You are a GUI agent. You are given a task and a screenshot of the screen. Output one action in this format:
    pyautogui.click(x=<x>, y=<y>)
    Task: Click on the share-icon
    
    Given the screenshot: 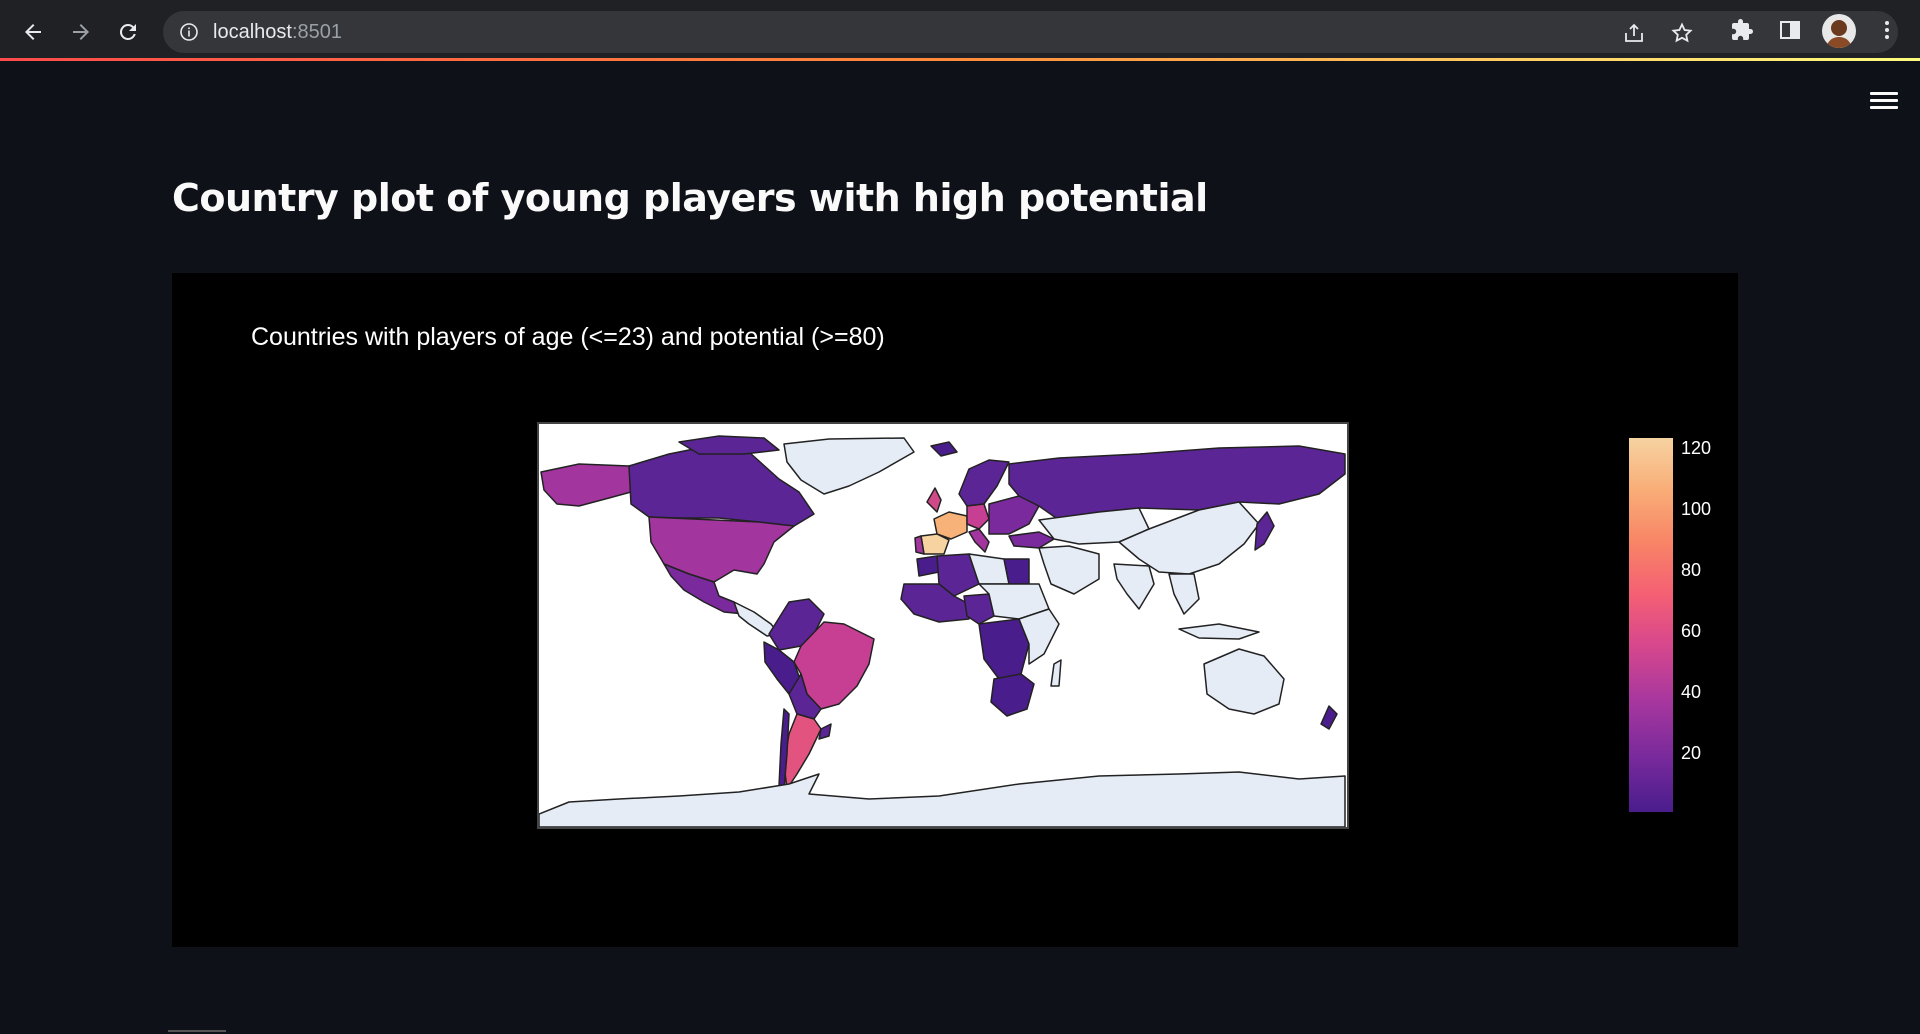 What is the action you would take?
    pyautogui.click(x=1634, y=33)
    